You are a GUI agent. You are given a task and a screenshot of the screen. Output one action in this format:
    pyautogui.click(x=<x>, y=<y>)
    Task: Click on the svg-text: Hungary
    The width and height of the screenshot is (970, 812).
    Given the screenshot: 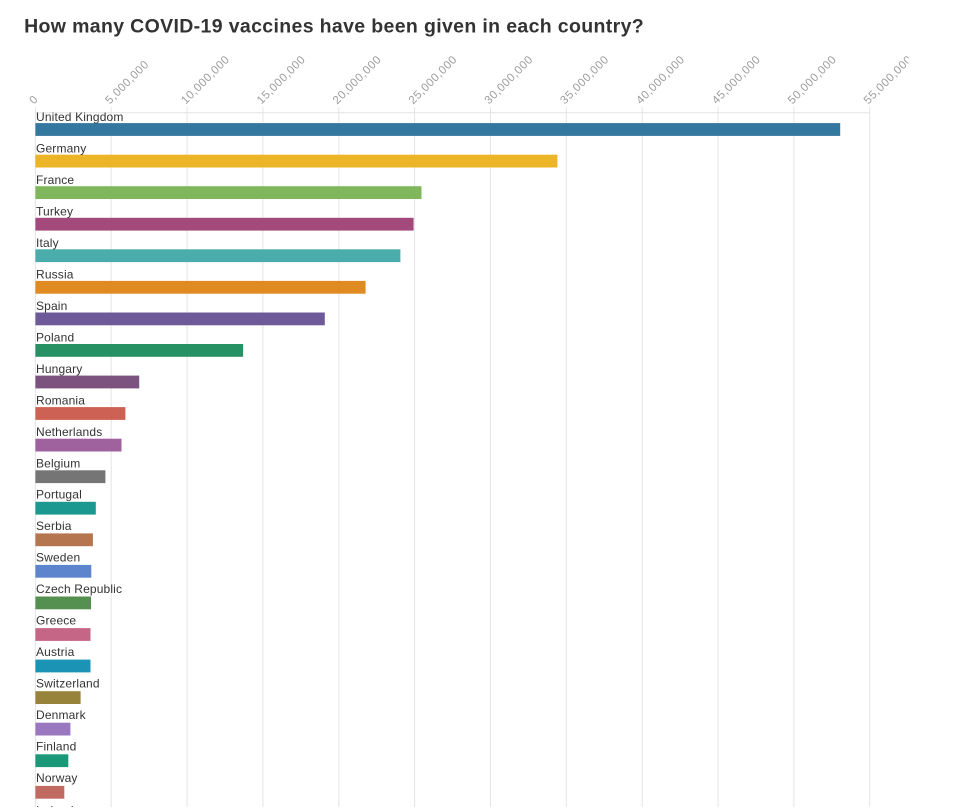 What is the action you would take?
    pyautogui.click(x=59, y=369)
    